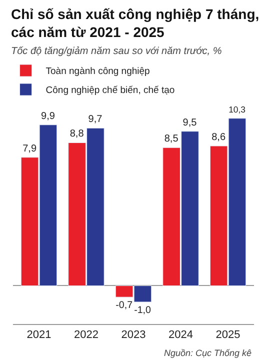  What do you see at coordinates (48, 116) in the screenshot?
I see `data-label: 9,9` at bounding box center [48, 116].